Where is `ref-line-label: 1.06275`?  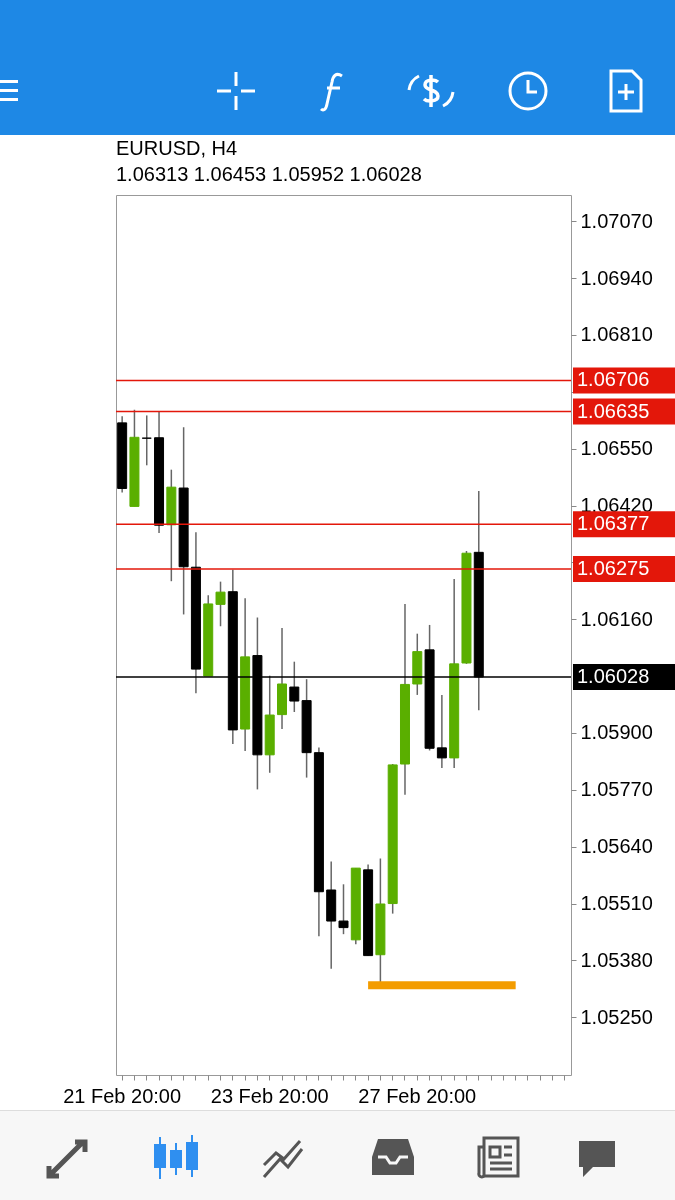 ref-line-label: 1.06275 is located at coordinates (613, 567).